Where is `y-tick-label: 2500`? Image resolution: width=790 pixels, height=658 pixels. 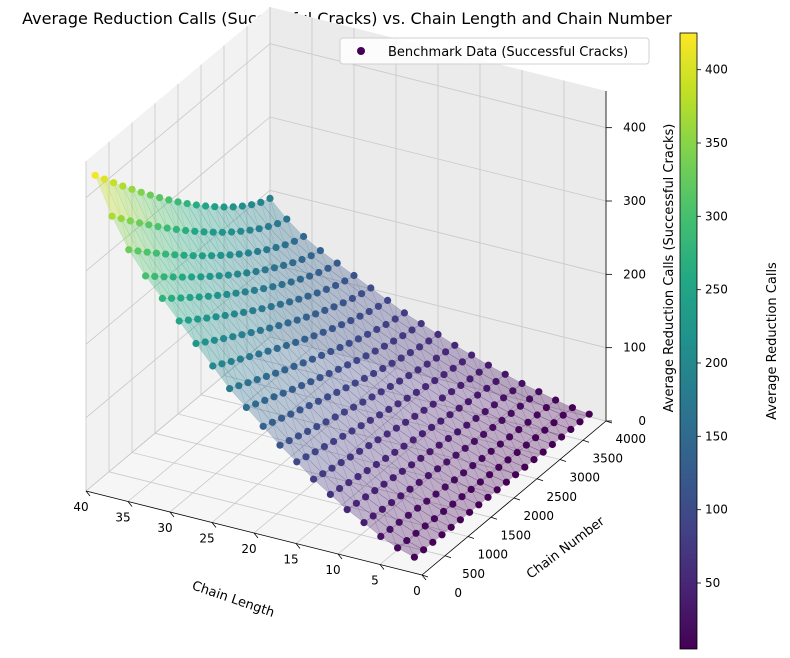 y-tick-label: 2500 is located at coordinates (561, 497).